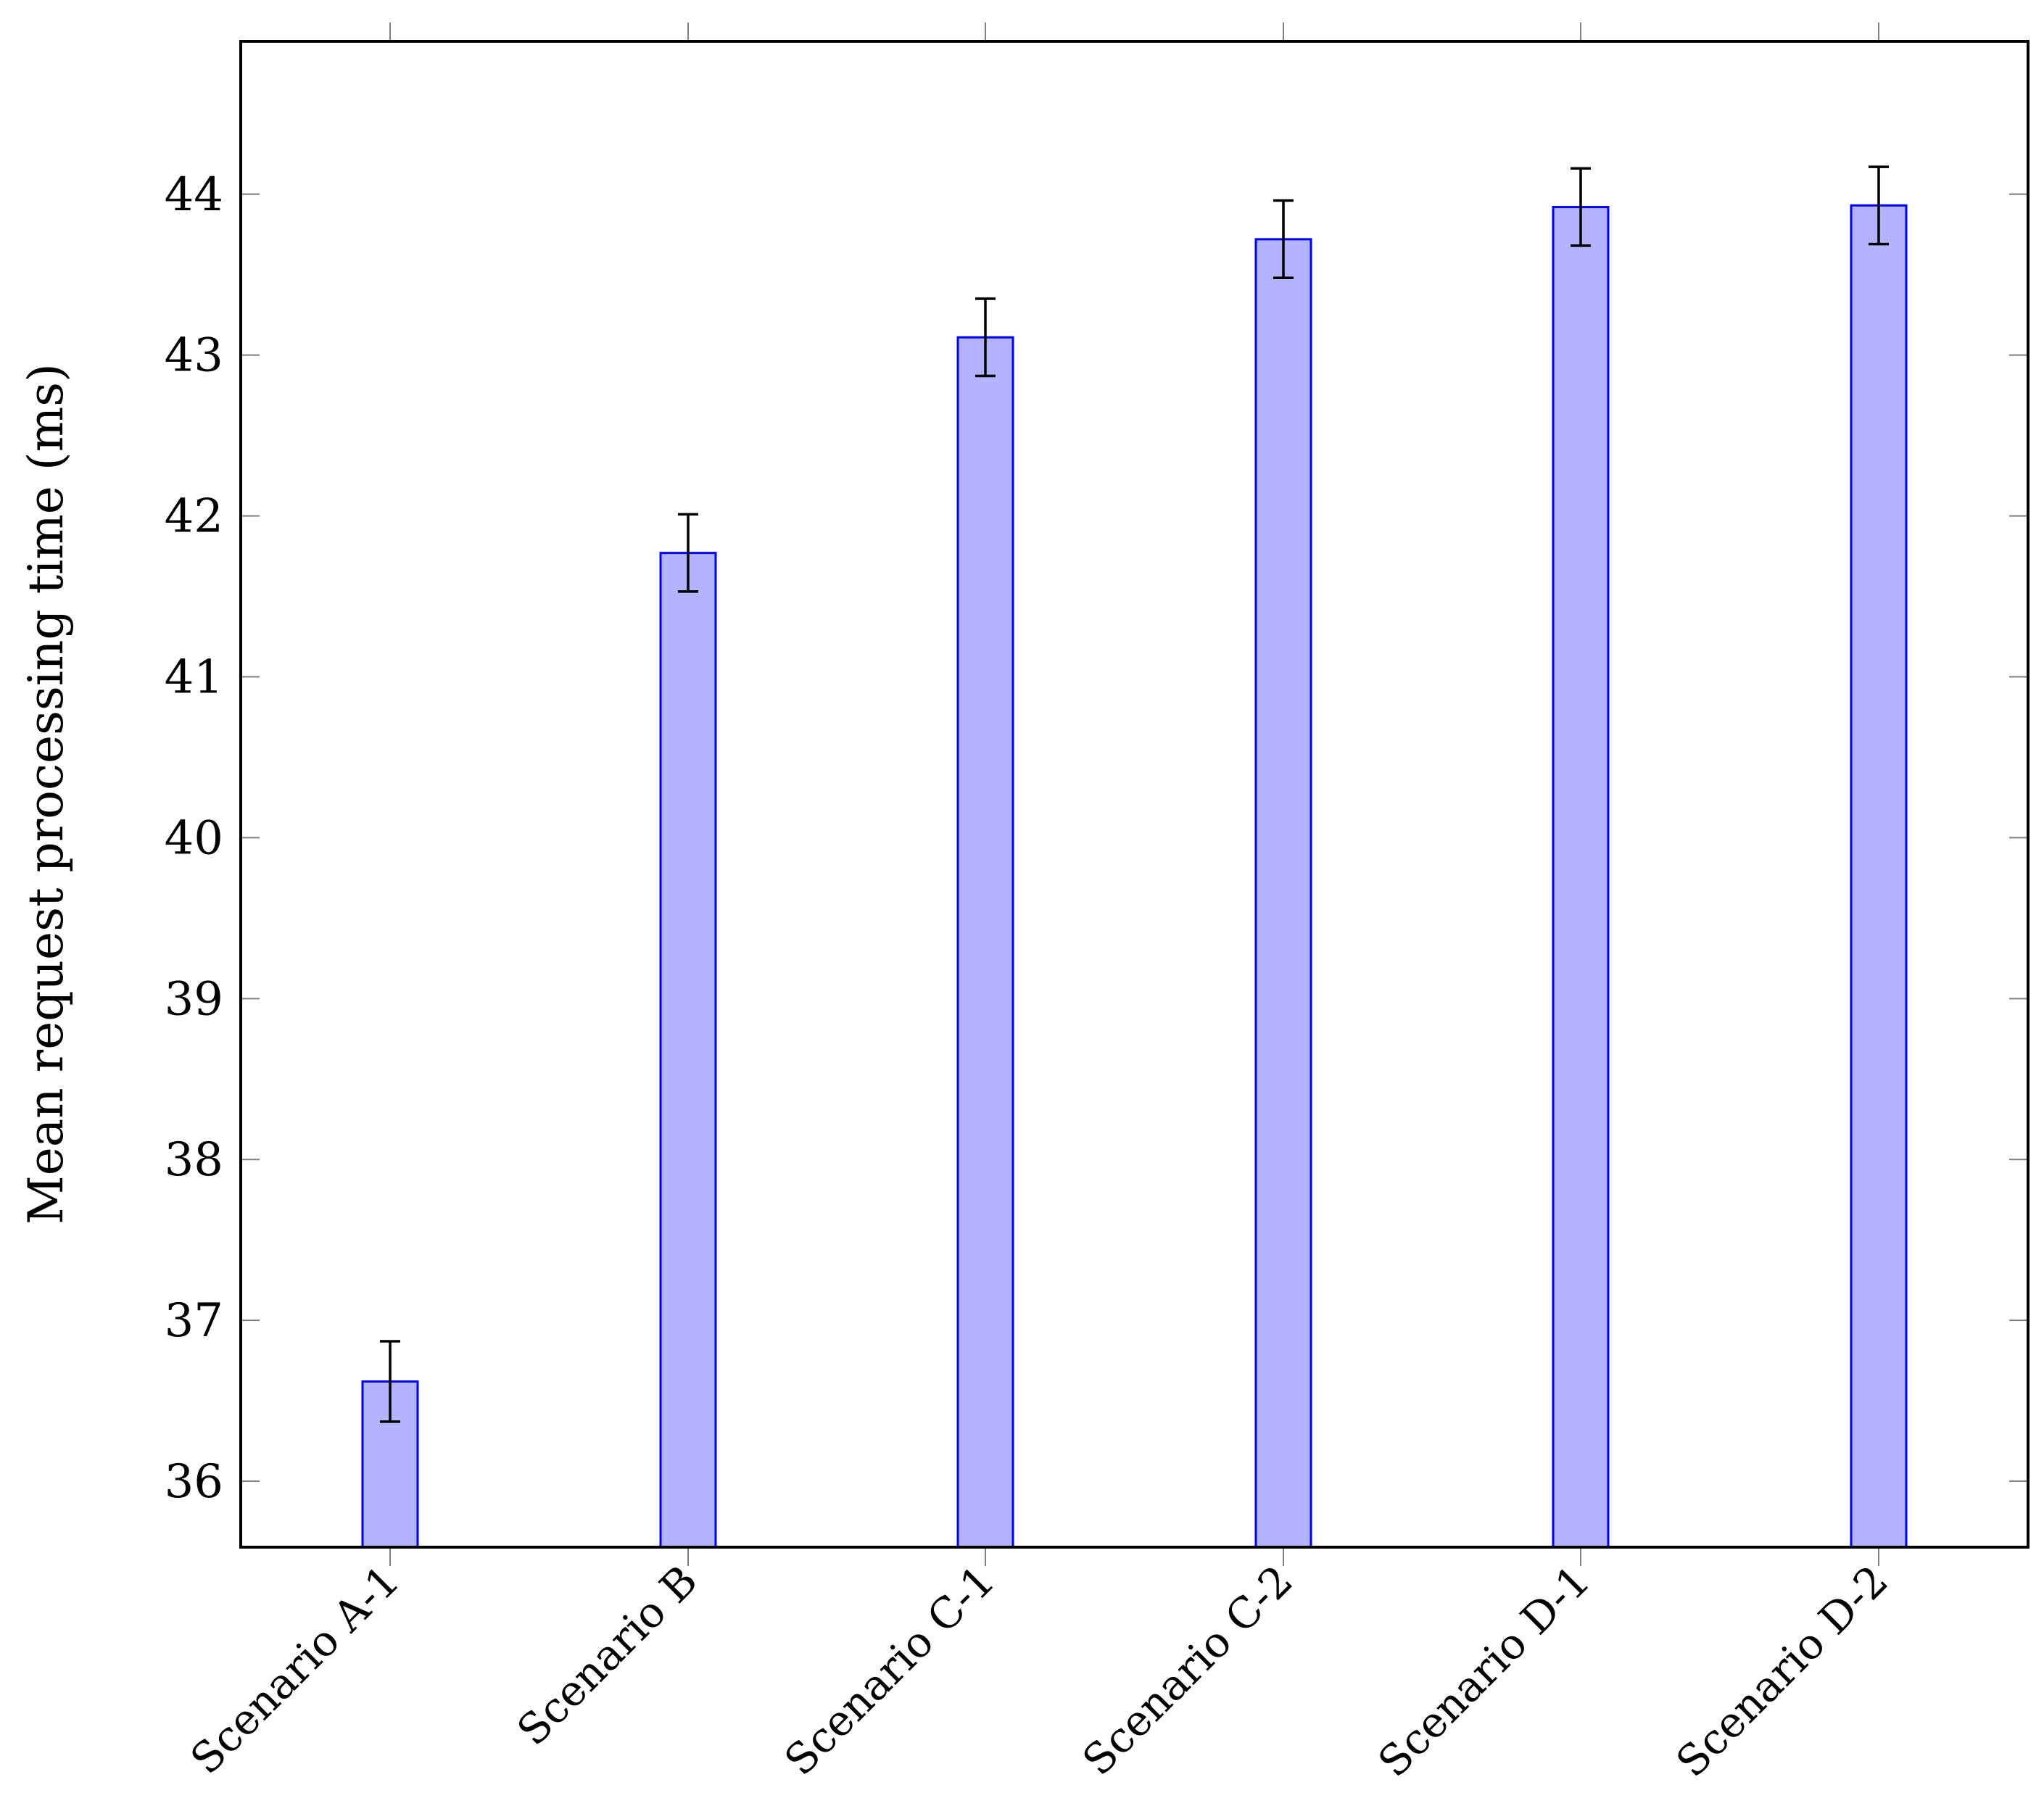 Image resolution: width=2044 pixels, height=1806 pixels. Describe the element at coordinates (194, 517) in the screenshot. I see `y-tick-label: 42` at that location.